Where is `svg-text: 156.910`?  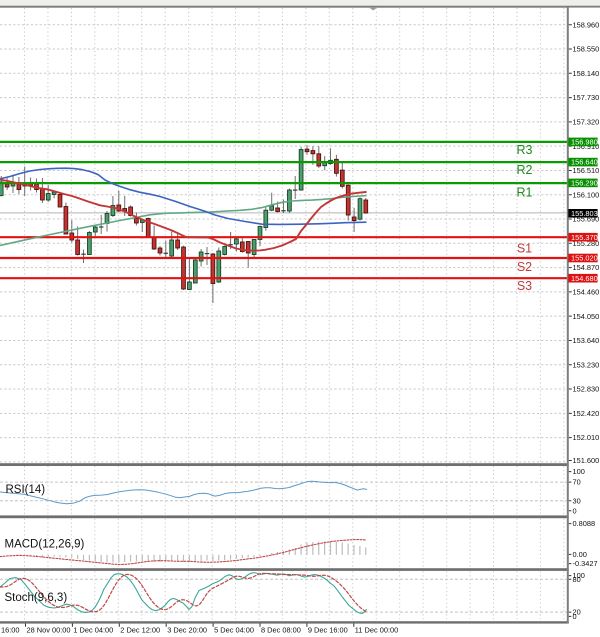
svg-text: 156.910 is located at coordinates (586, 146).